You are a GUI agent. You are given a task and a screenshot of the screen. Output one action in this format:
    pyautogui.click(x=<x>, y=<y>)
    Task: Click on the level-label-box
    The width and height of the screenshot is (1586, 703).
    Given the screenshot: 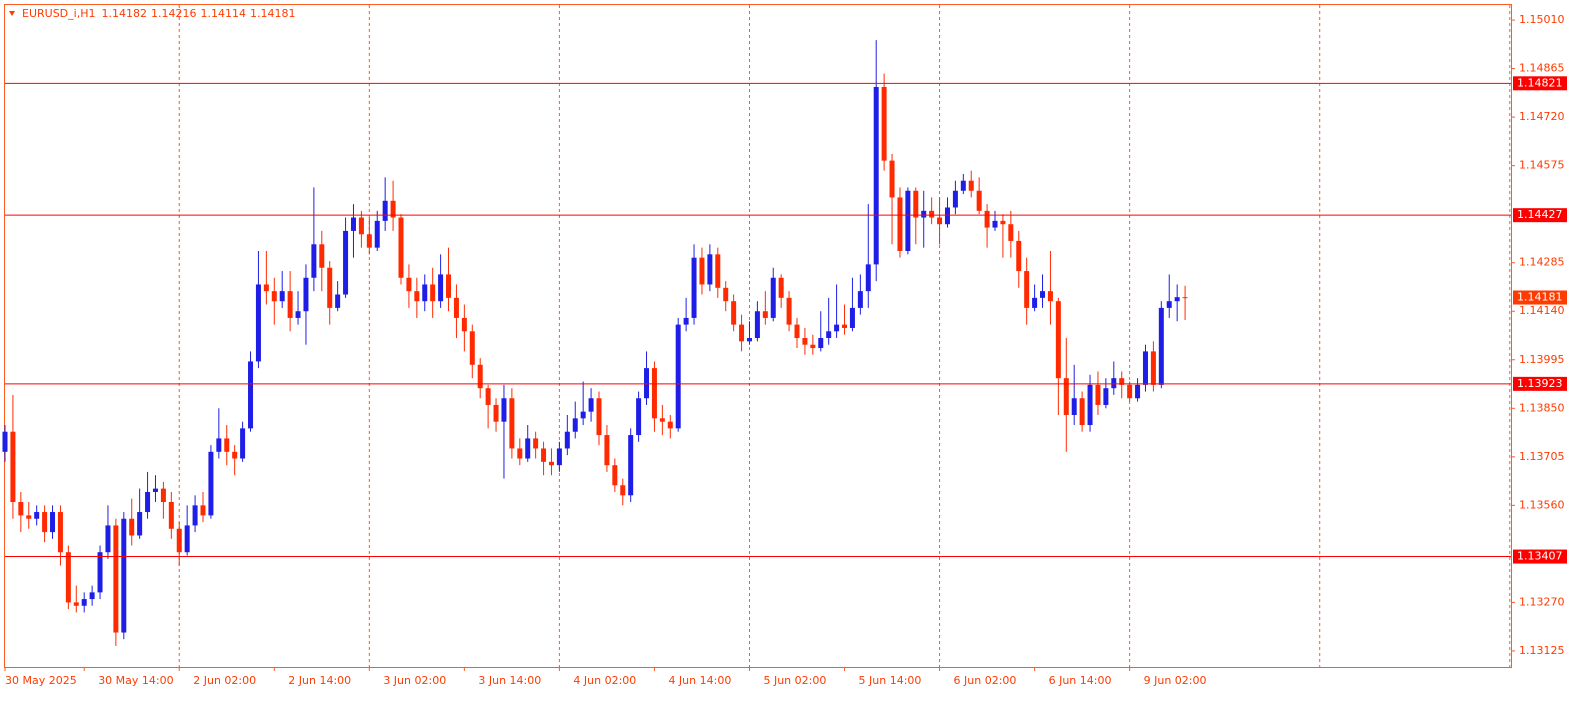 What is the action you would take?
    pyautogui.click(x=1540, y=383)
    